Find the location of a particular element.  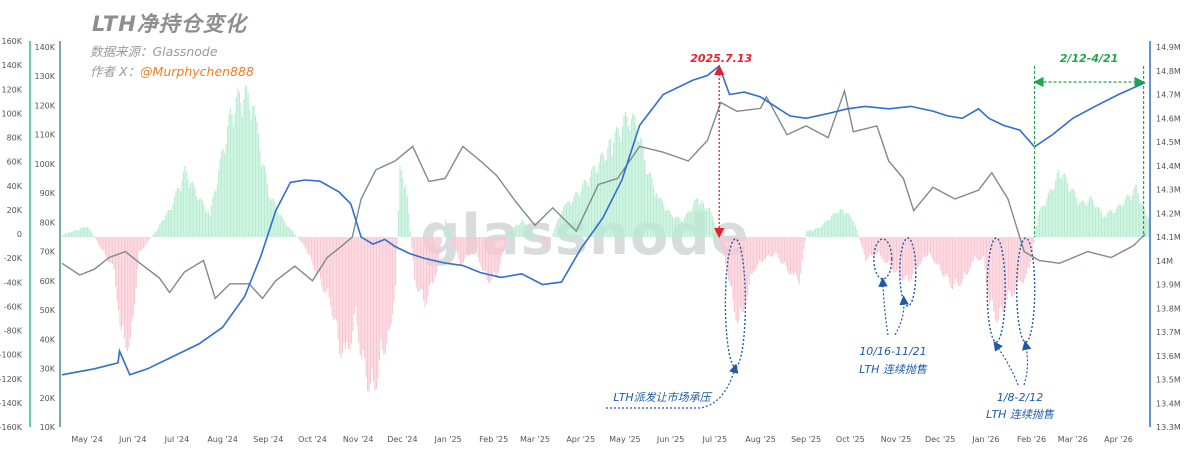

x-tick-label: Sep '25 is located at coordinates (806, 439).